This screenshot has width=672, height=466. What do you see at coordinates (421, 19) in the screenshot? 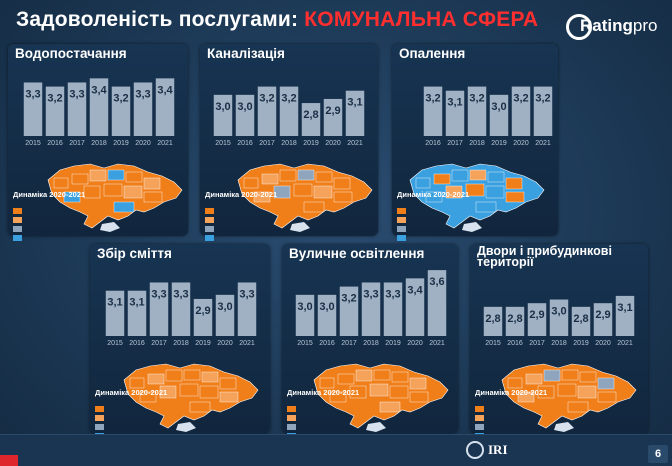
I see `page-title-accent: КОМУНАЛЬНА СФЕРА` at bounding box center [421, 19].